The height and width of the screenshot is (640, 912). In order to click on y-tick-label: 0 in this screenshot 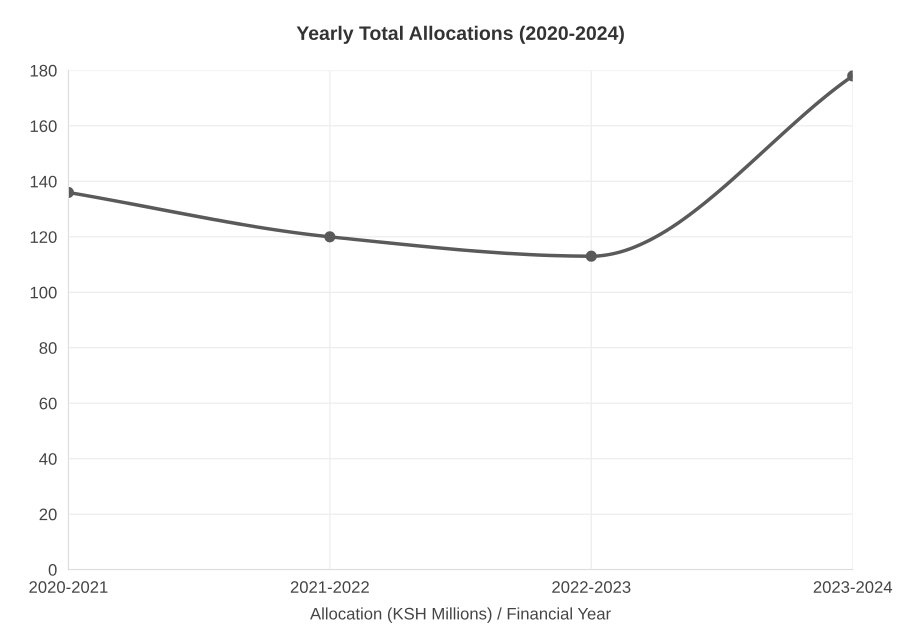, I will do `click(52, 570)`.